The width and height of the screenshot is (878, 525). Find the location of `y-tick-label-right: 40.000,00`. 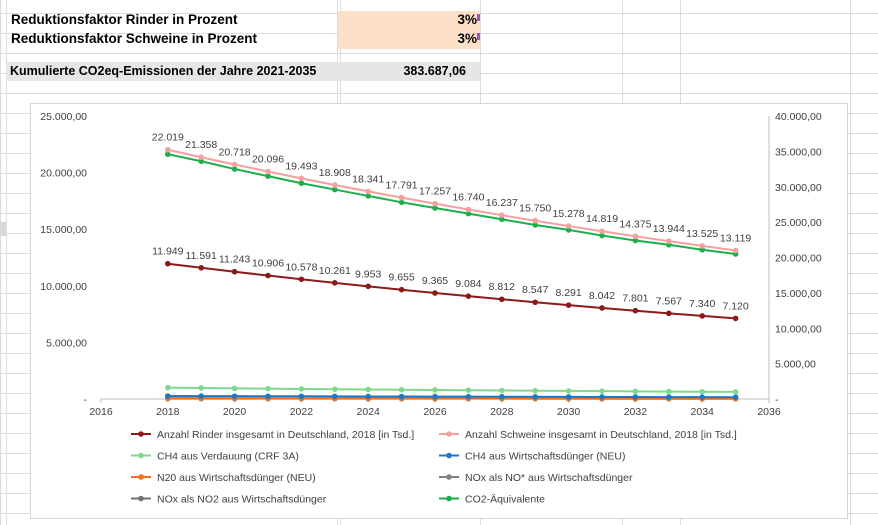

y-tick-label-right: 40.000,00 is located at coordinates (798, 117).